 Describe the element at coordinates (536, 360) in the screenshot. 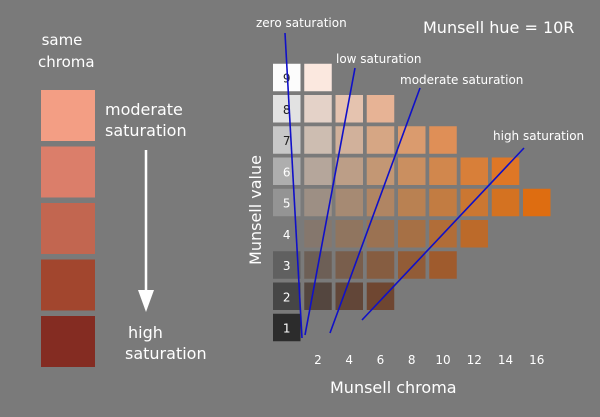

I see `chroma-tick-16: 16` at that location.